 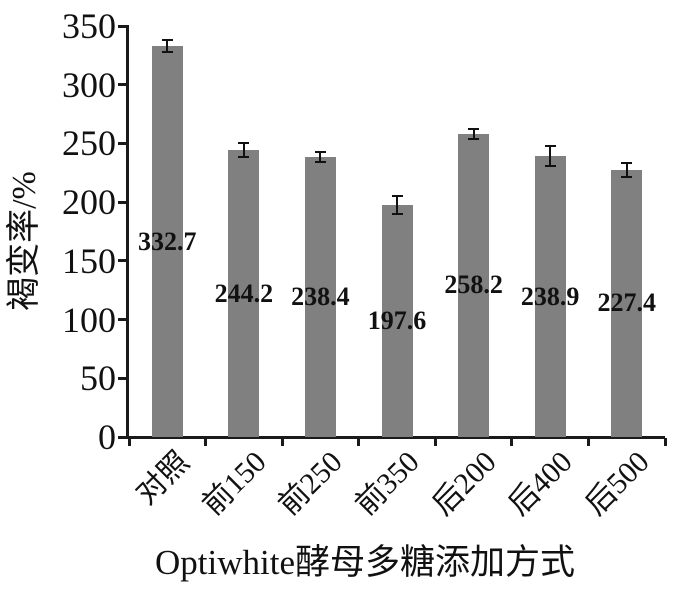 I want to click on x-category-label: 后400, so click(x=540, y=483).